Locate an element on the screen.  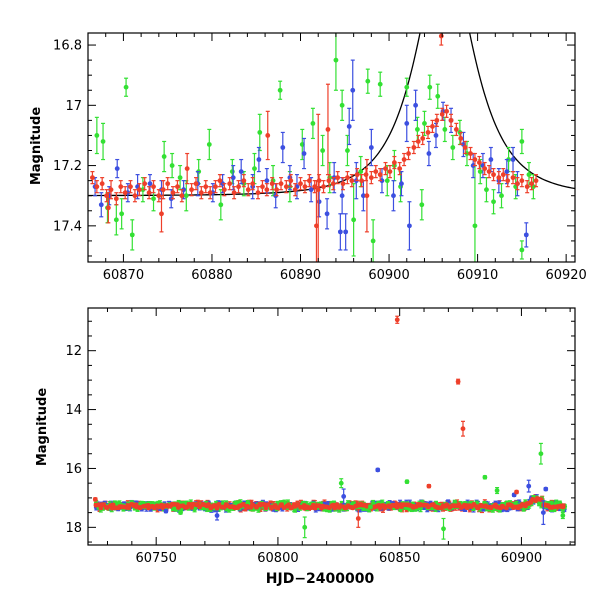
y-tick-label: 16 is located at coordinates (73, 469).